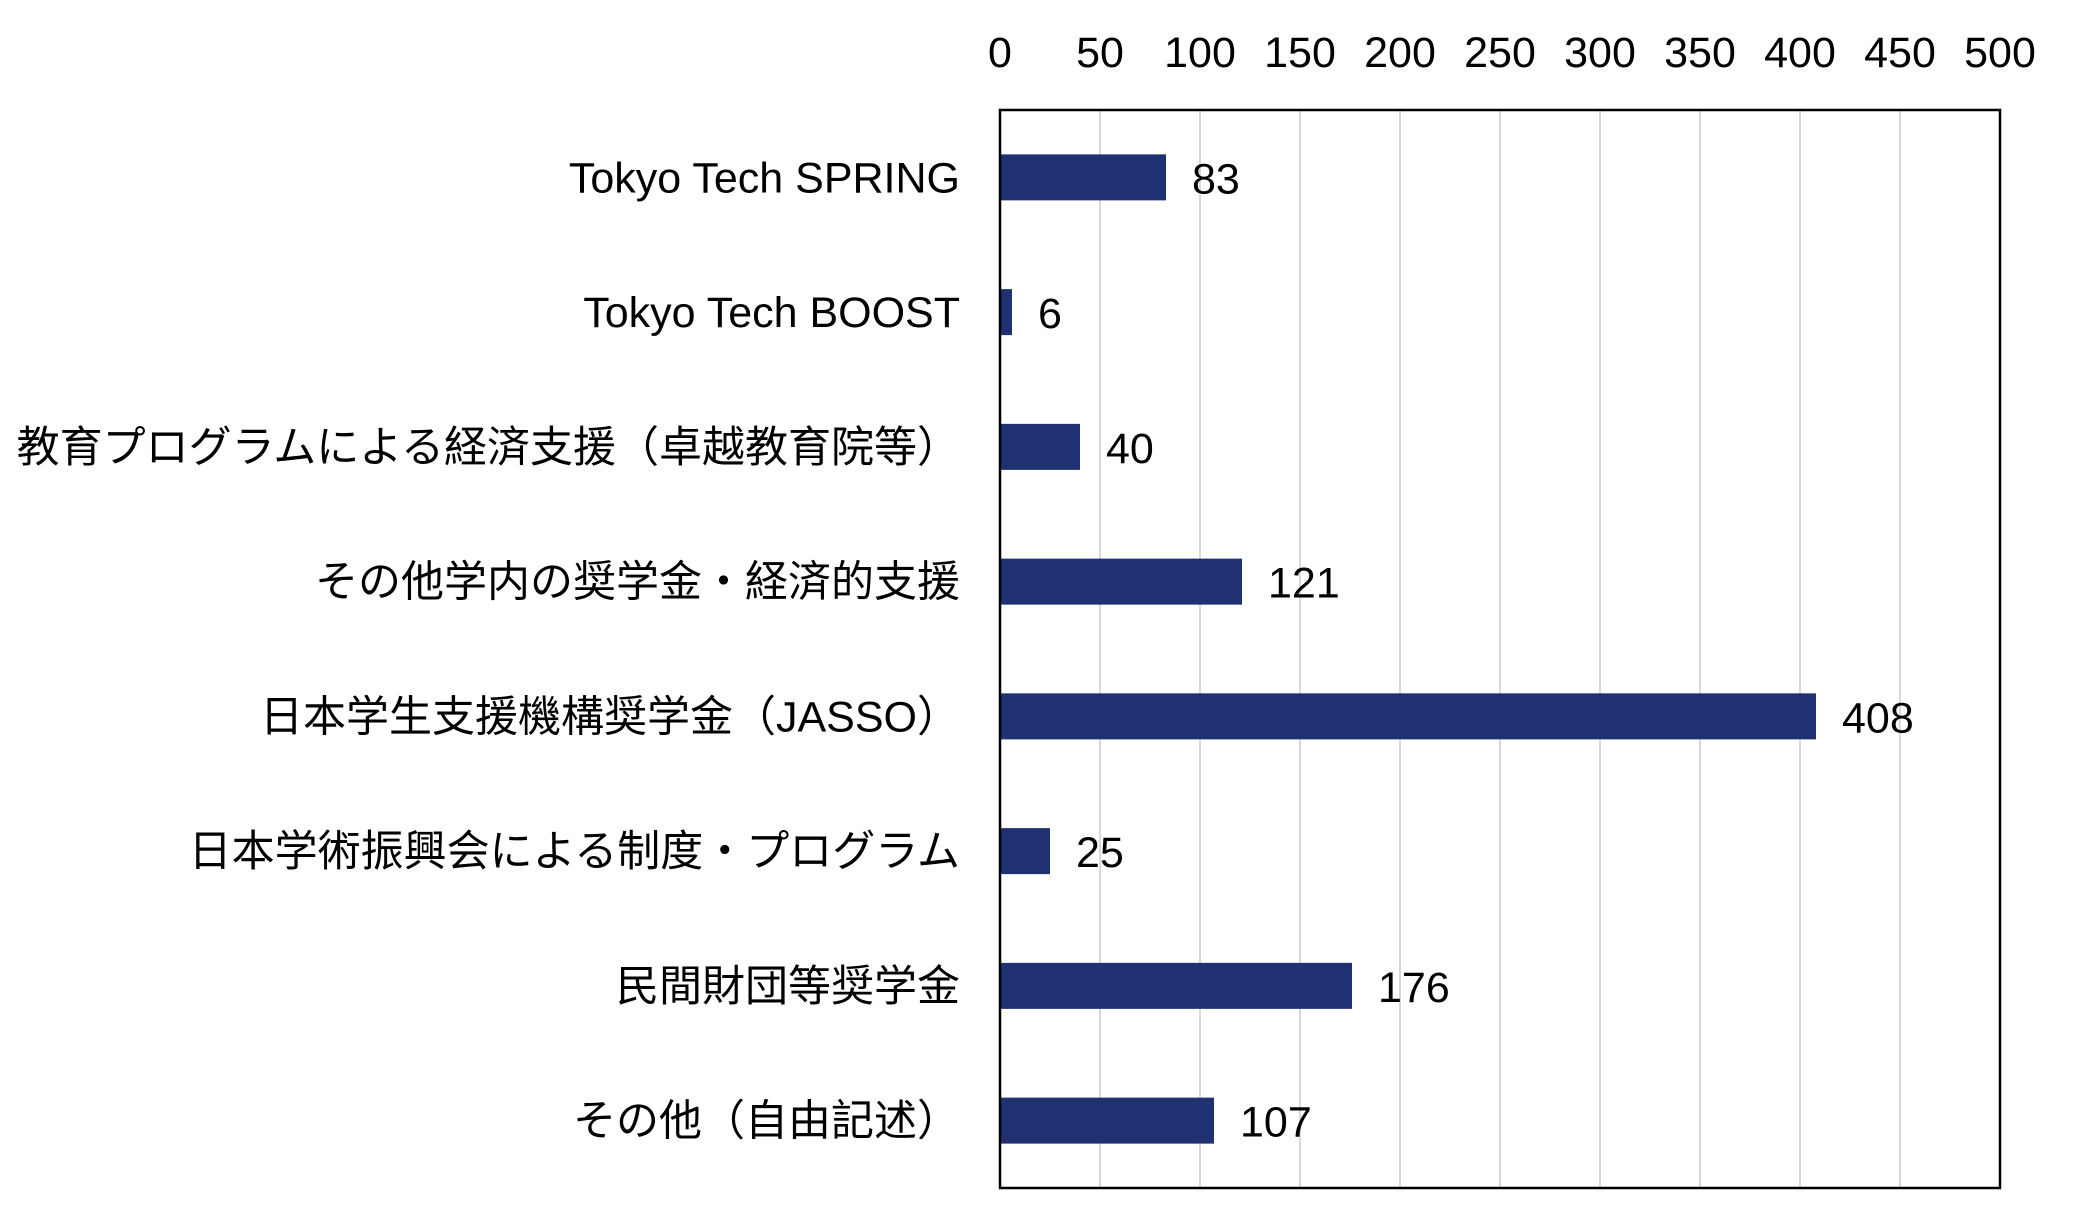 The width and height of the screenshot is (2079, 1232). I want to click on category-label: 日本学術振興会による制度・プログラム, so click(574, 852).